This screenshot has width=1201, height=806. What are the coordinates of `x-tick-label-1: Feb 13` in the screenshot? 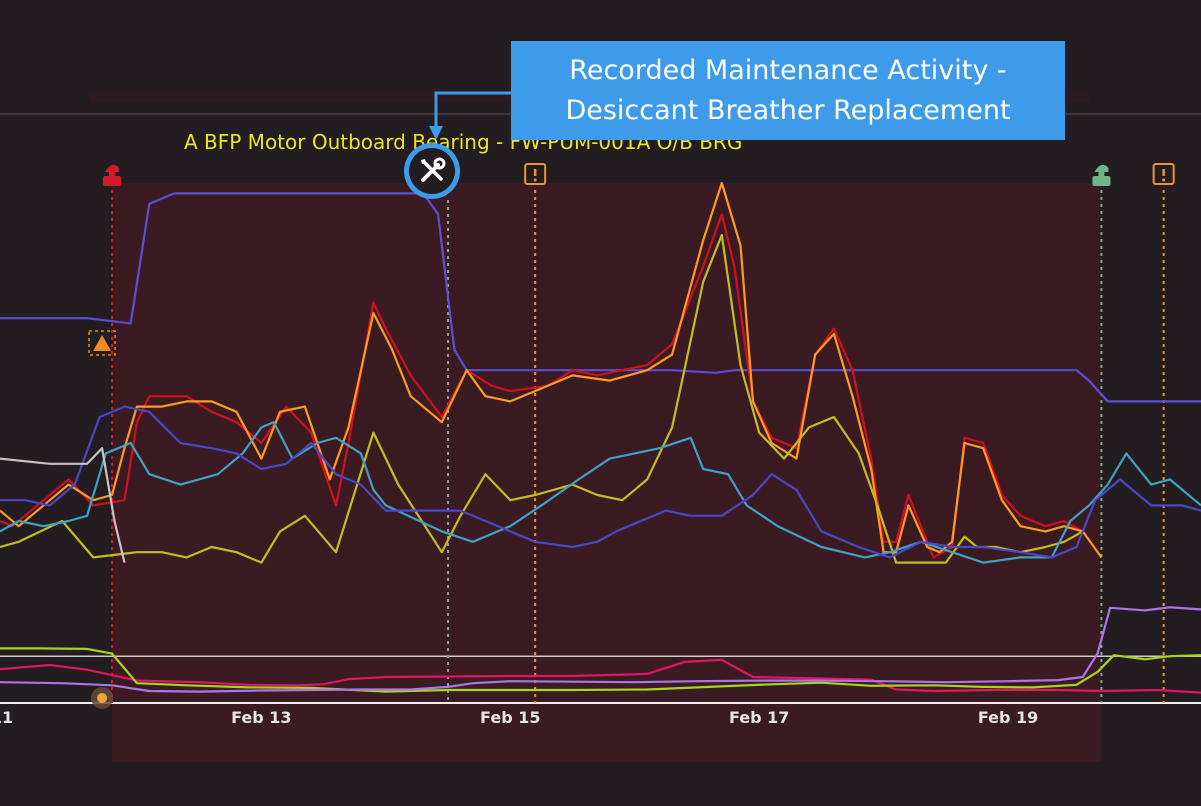 It's located at (261, 717).